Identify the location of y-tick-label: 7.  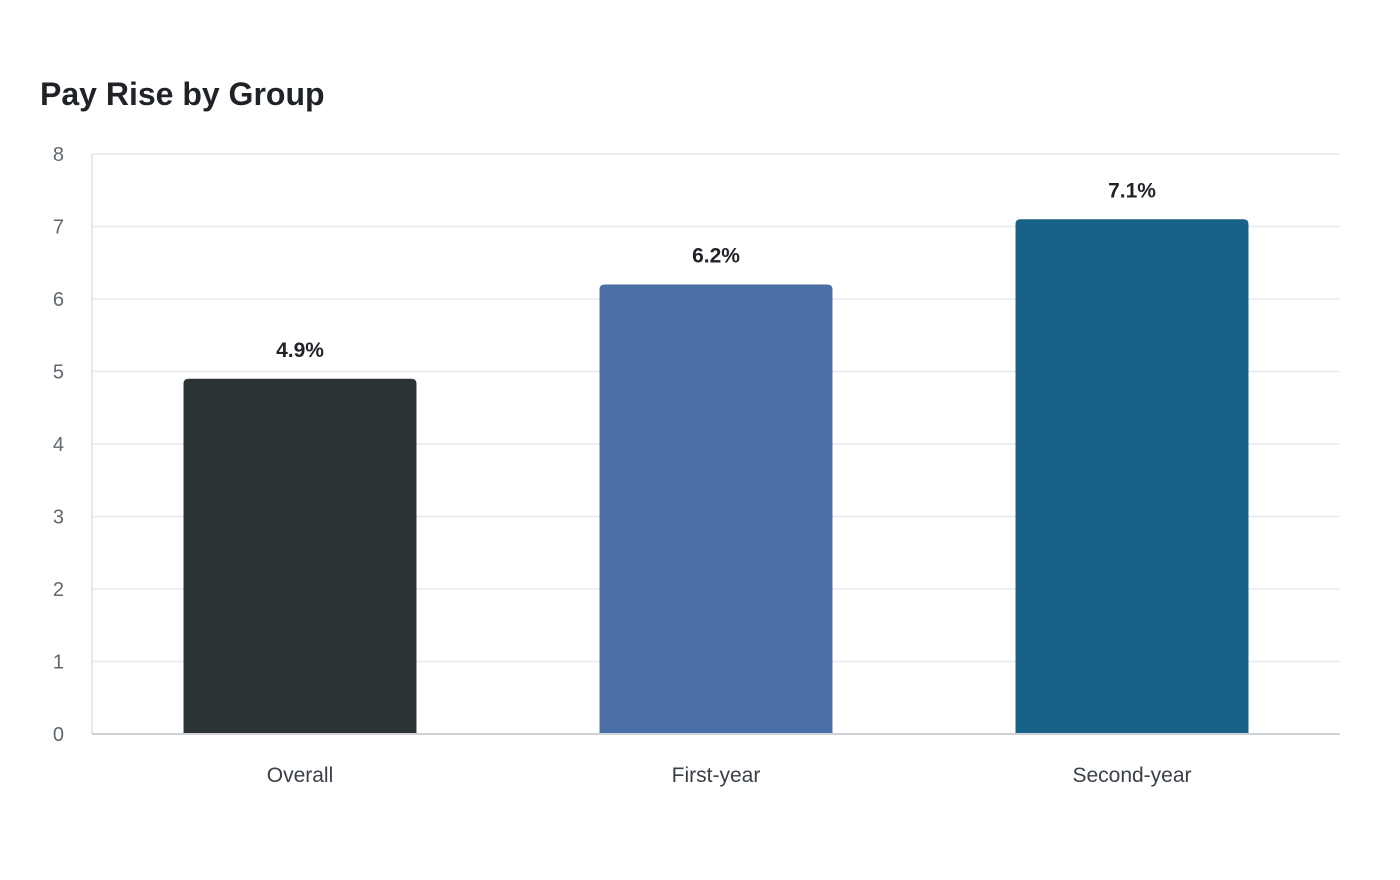
(58, 228).